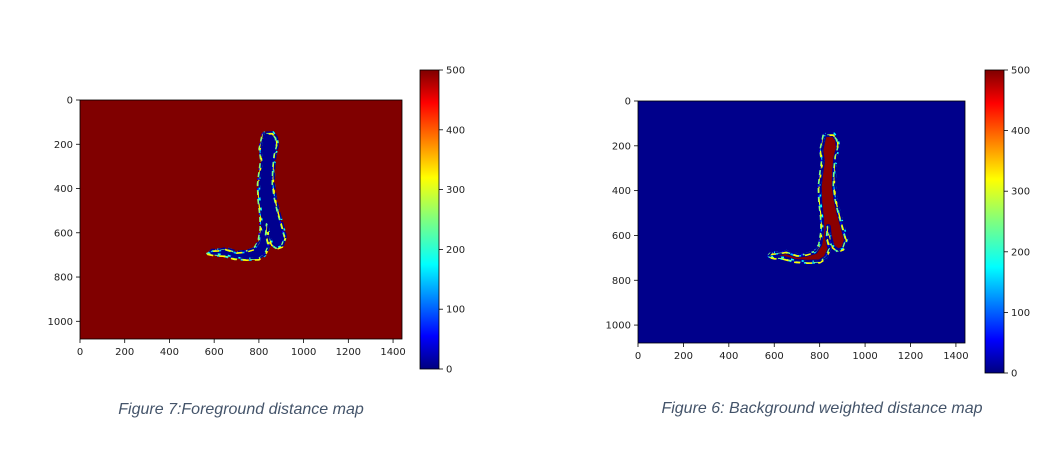  Describe the element at coordinates (241, 409) in the screenshot. I see `figure-caption: Figure 7:Foreground distance map` at that location.